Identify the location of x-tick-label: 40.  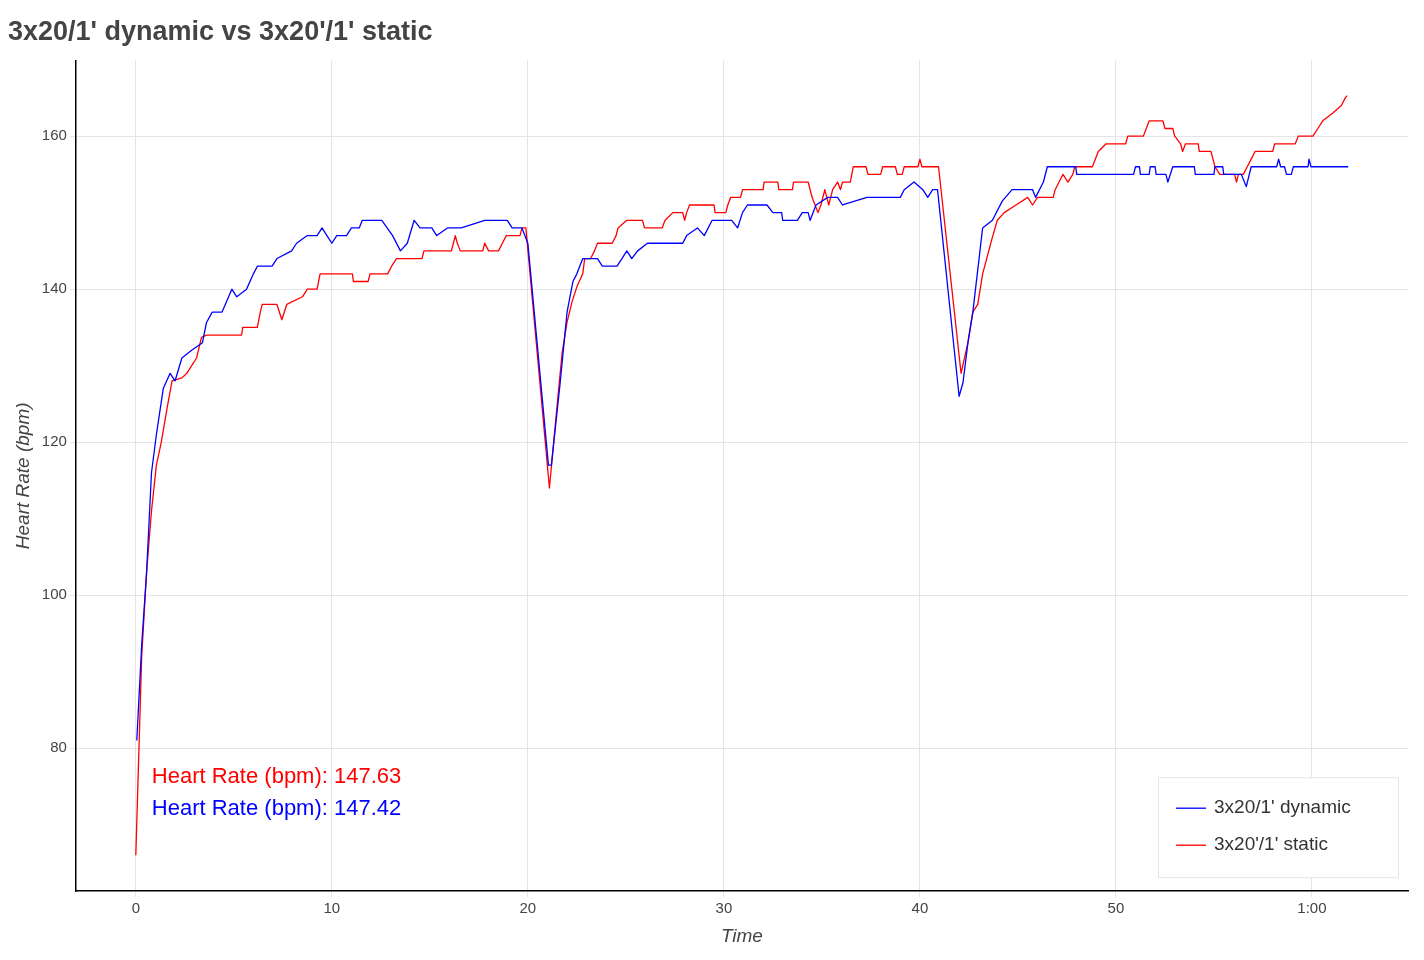
(920, 908).